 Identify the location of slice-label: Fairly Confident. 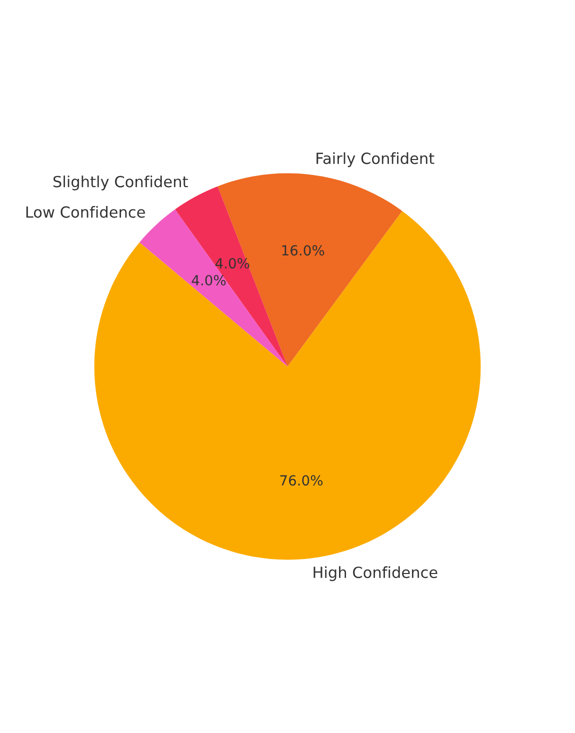
(375, 160).